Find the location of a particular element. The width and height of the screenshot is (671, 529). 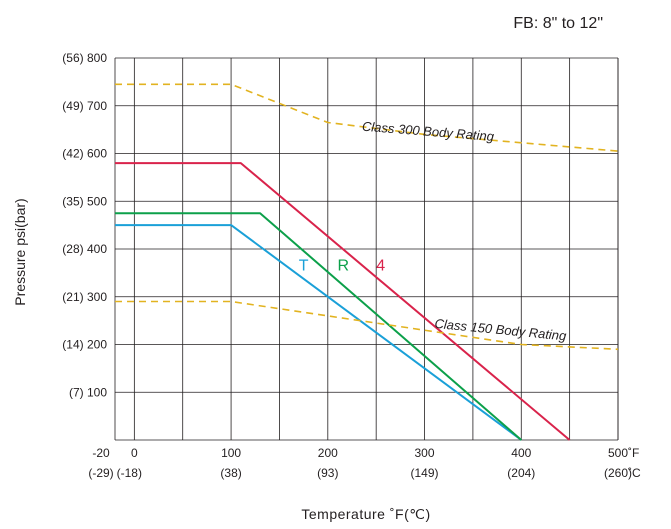

annotation-label: 4 is located at coordinates (380, 266).